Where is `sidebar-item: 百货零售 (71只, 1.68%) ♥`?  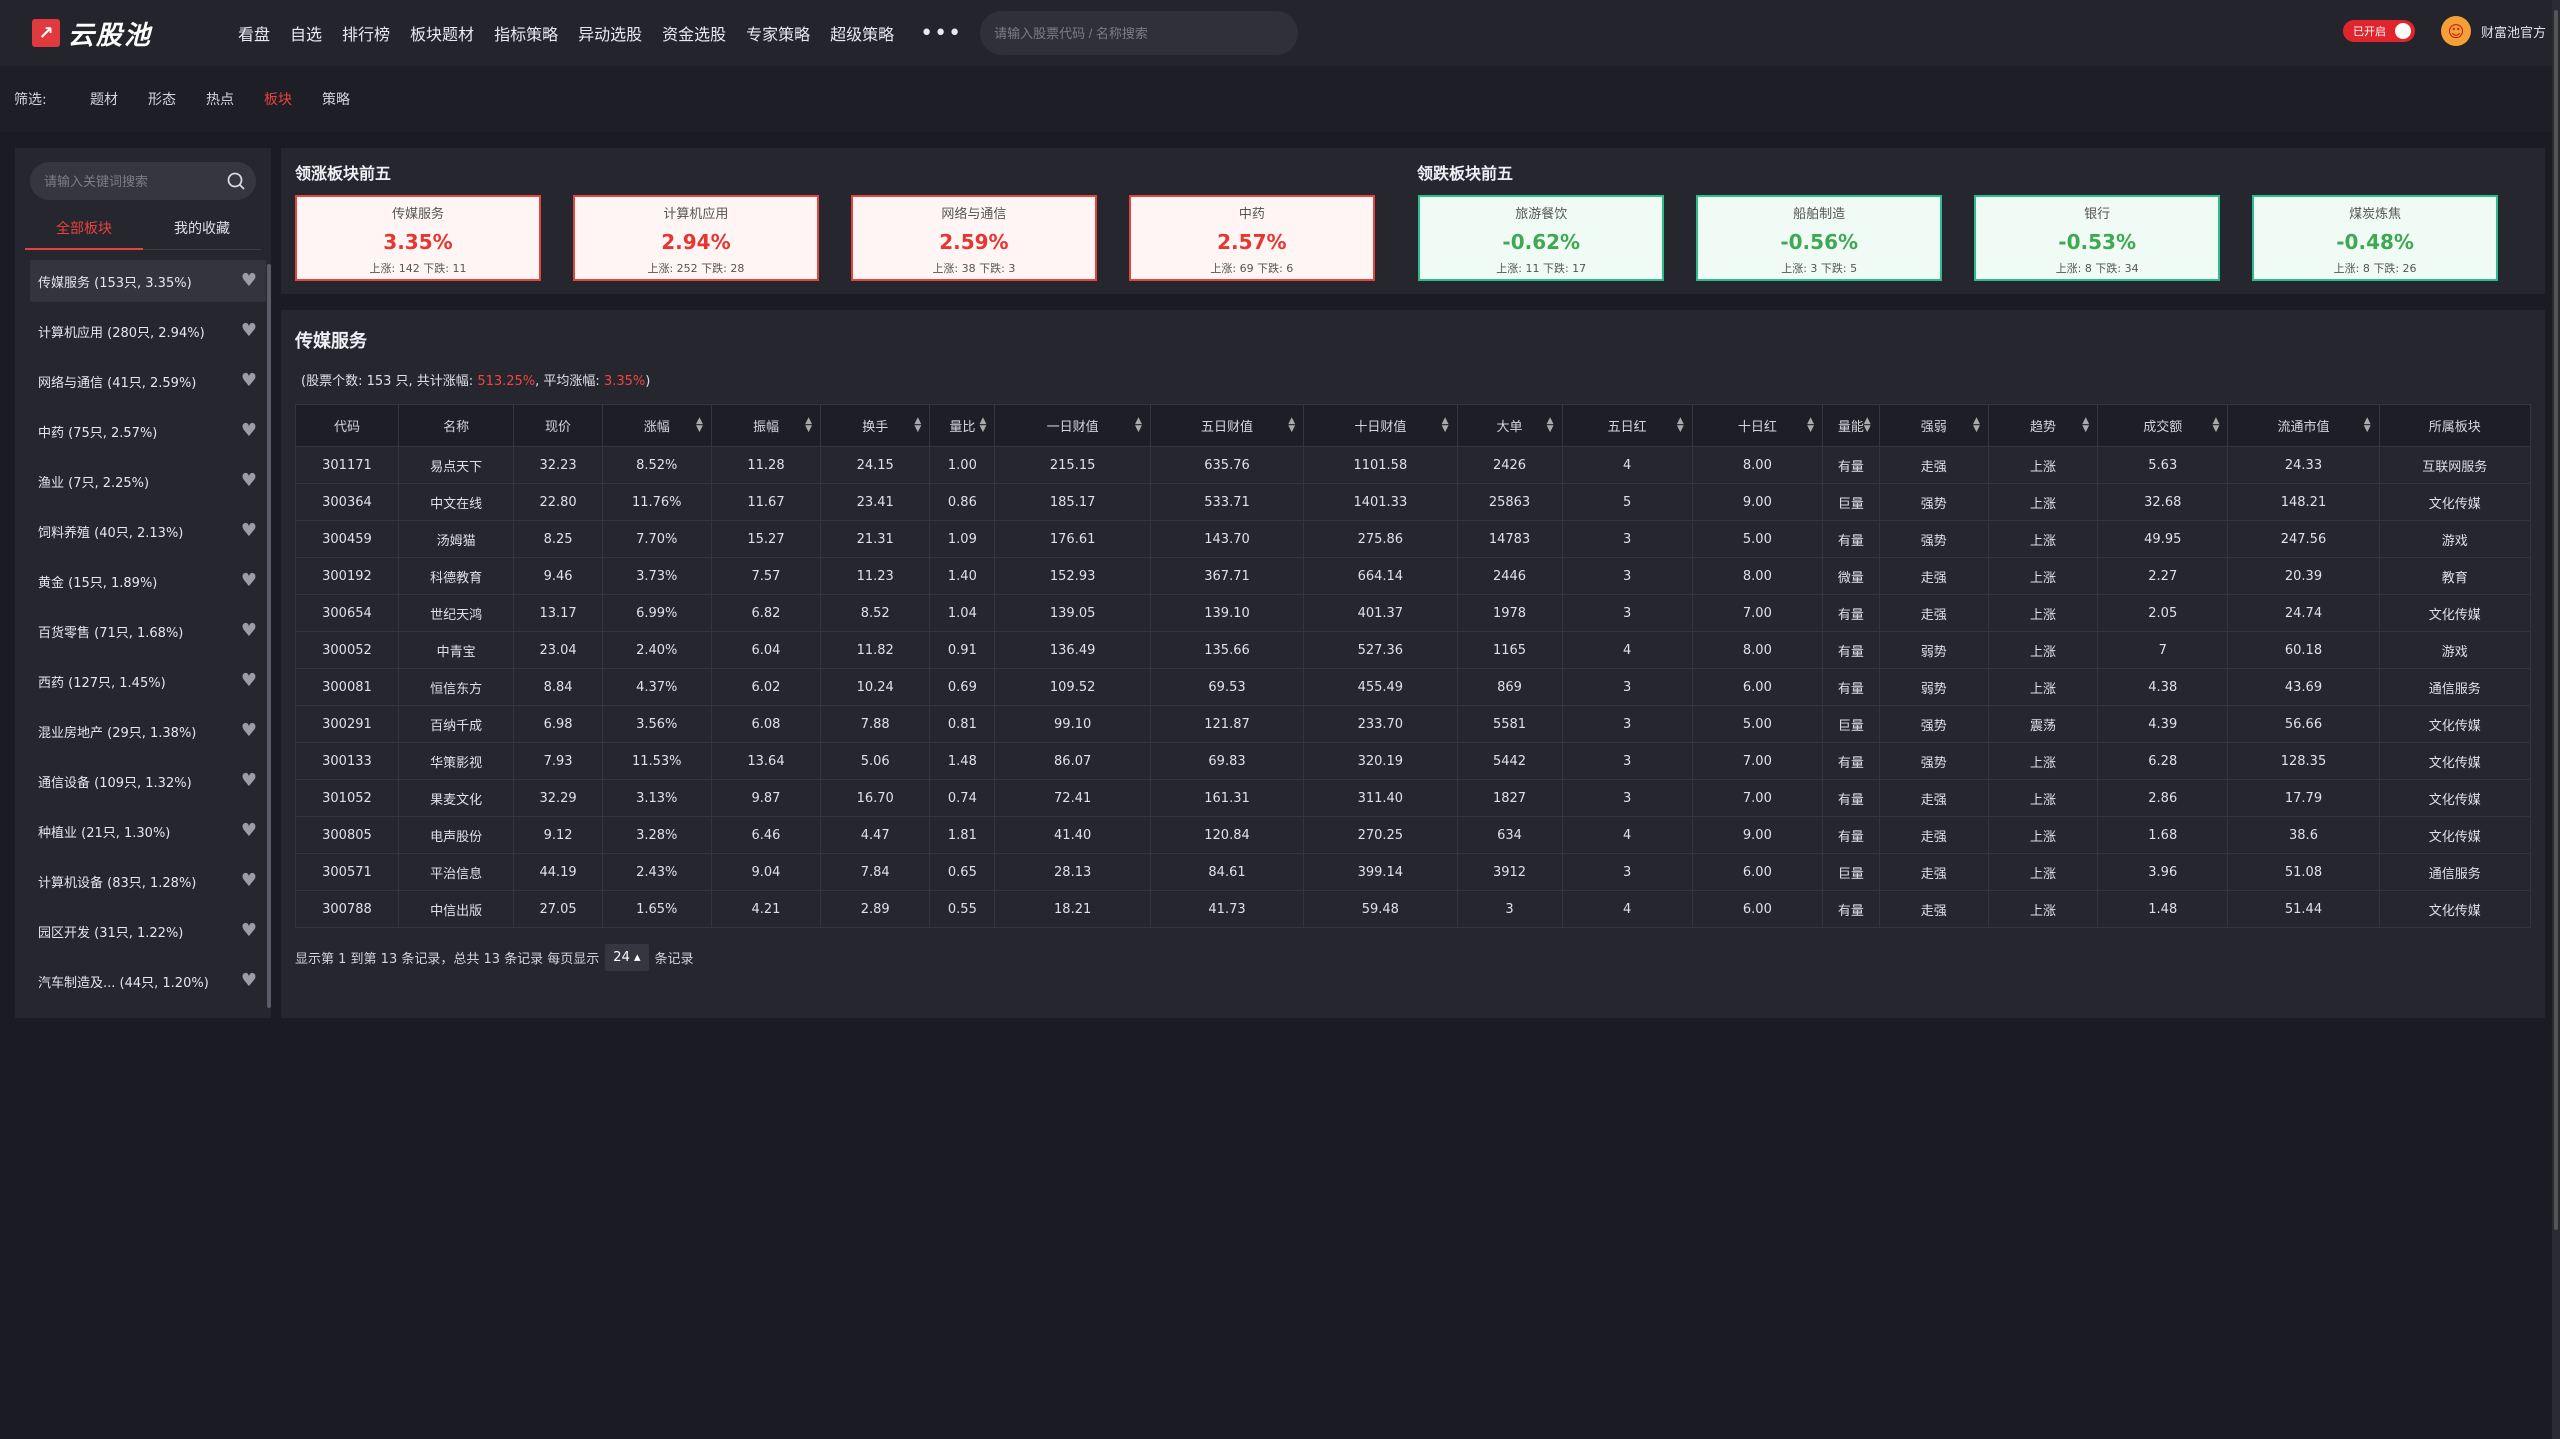 sidebar-item: 百货零售 (71只, 1.68%) ♥ is located at coordinates (148, 631).